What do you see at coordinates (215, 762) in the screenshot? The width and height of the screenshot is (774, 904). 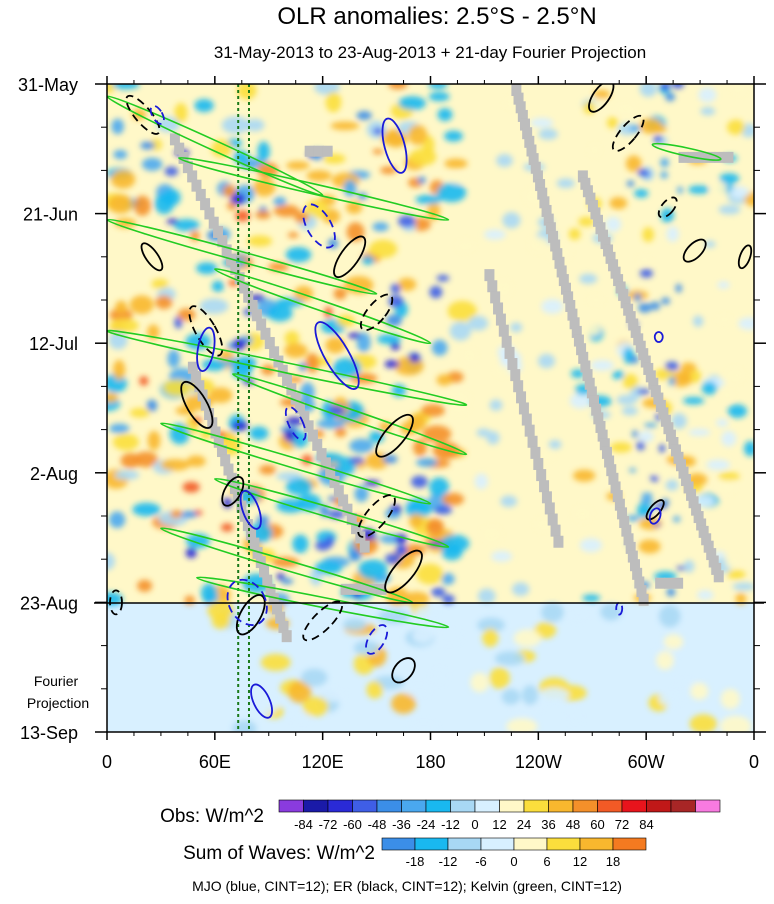 I see `x-tick-label: 60E` at bounding box center [215, 762].